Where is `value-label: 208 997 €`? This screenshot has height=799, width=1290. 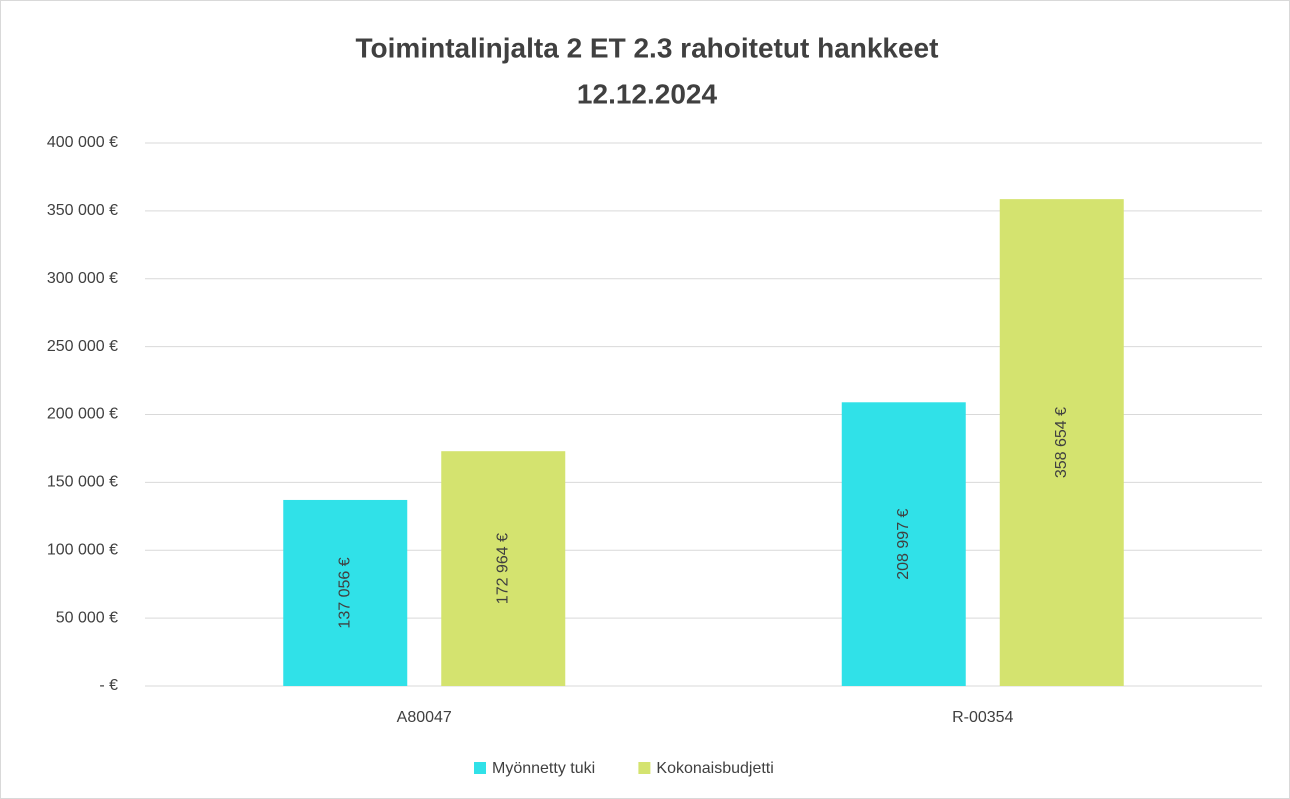
value-label: 208 997 € is located at coordinates (903, 543).